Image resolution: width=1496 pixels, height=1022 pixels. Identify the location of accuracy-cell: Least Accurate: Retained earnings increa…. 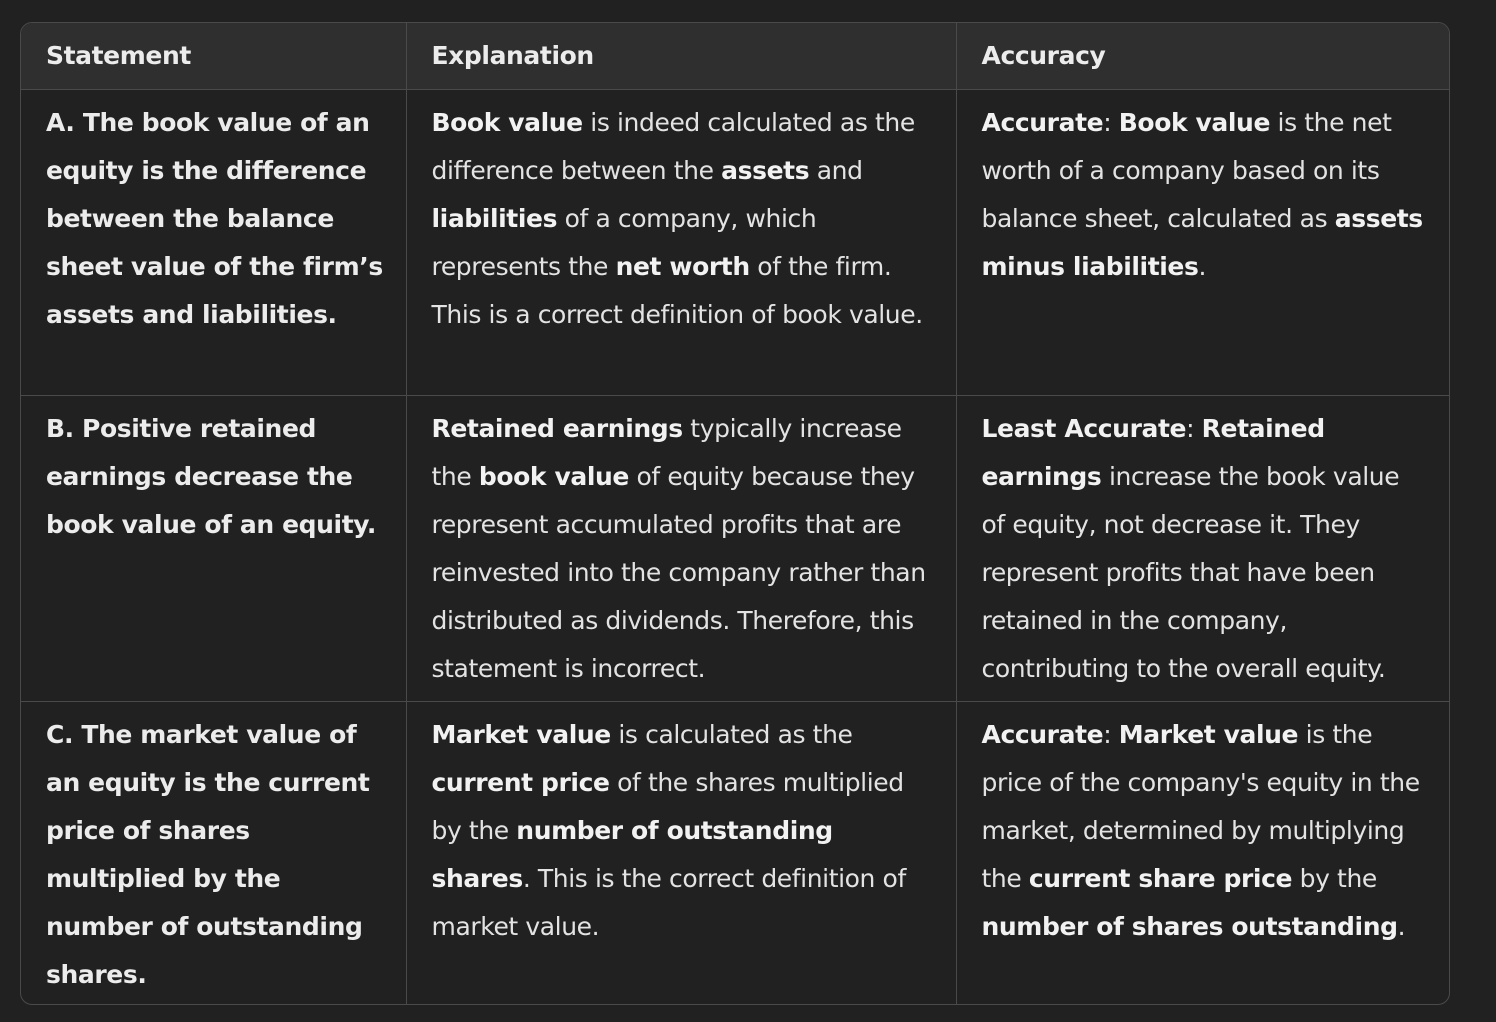
(1202, 548).